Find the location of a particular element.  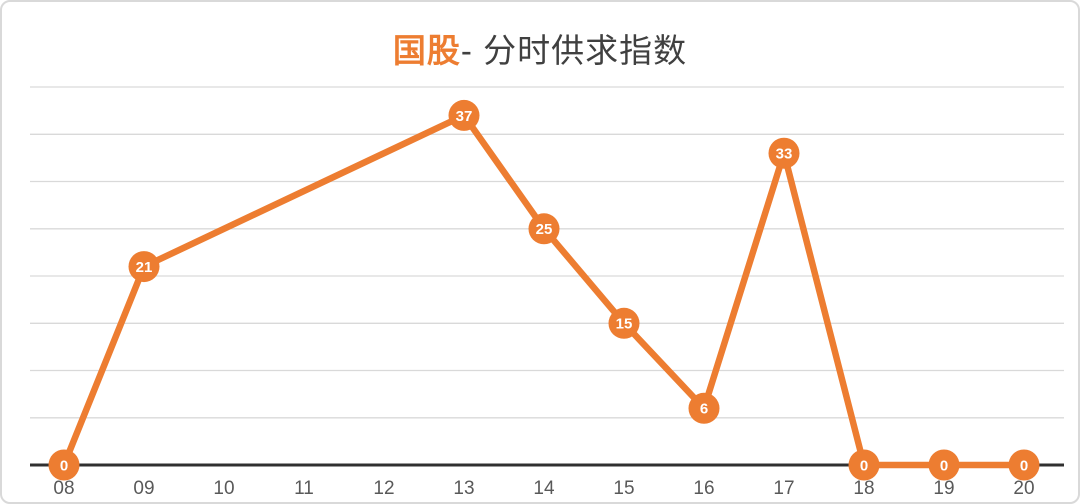

chart-title: 国股- 分时供求指数 is located at coordinates (540, 48).